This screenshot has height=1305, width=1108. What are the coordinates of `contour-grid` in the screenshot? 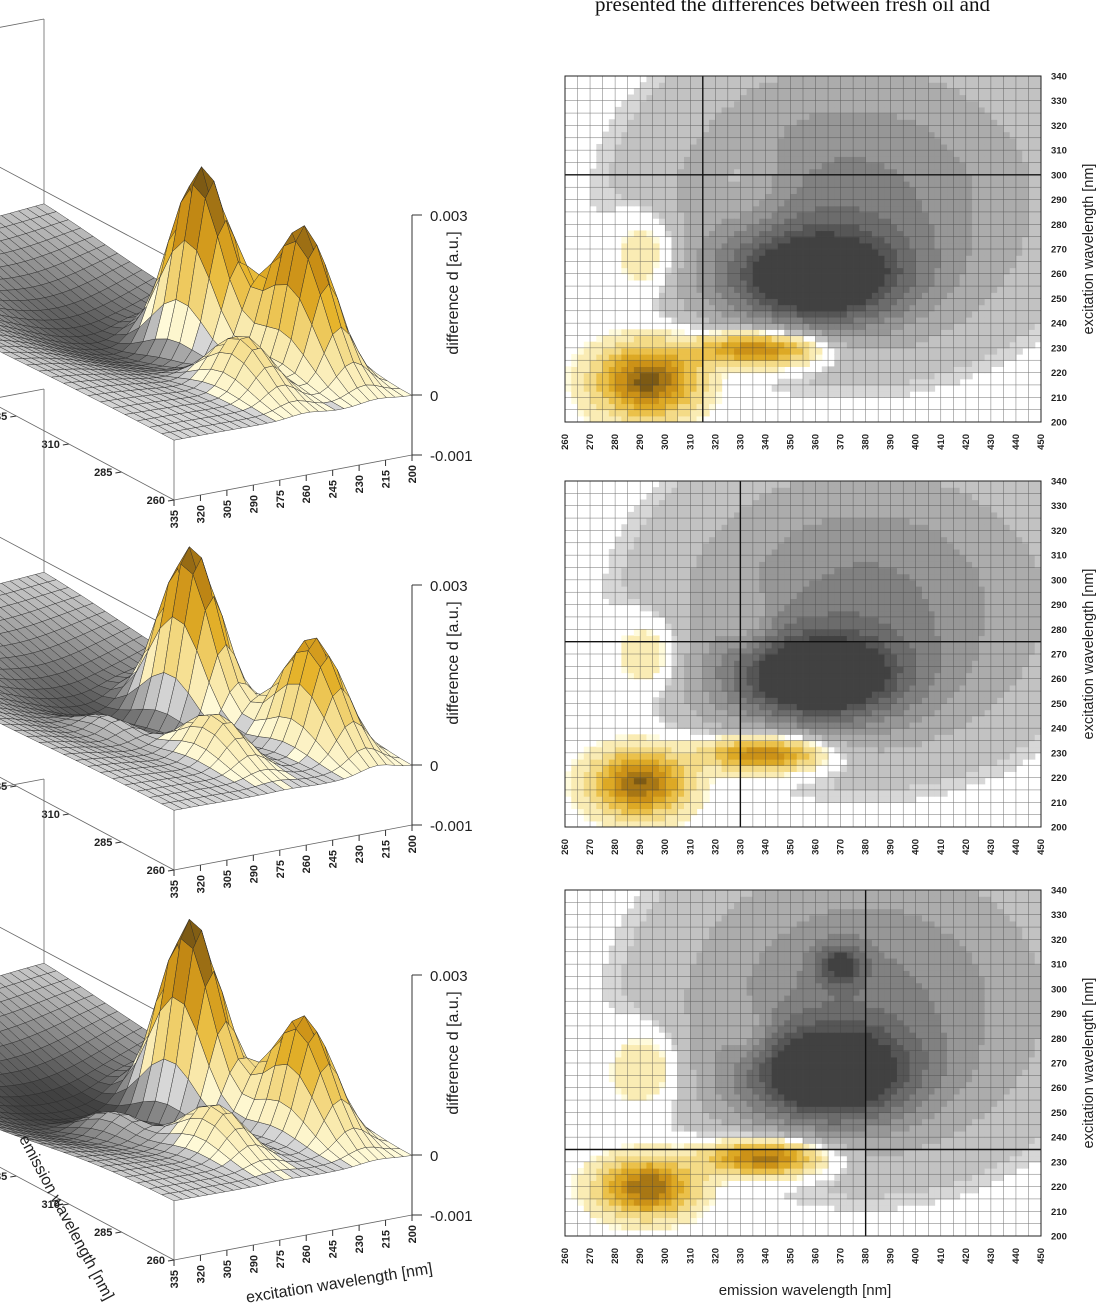 It's located at (803, 654).